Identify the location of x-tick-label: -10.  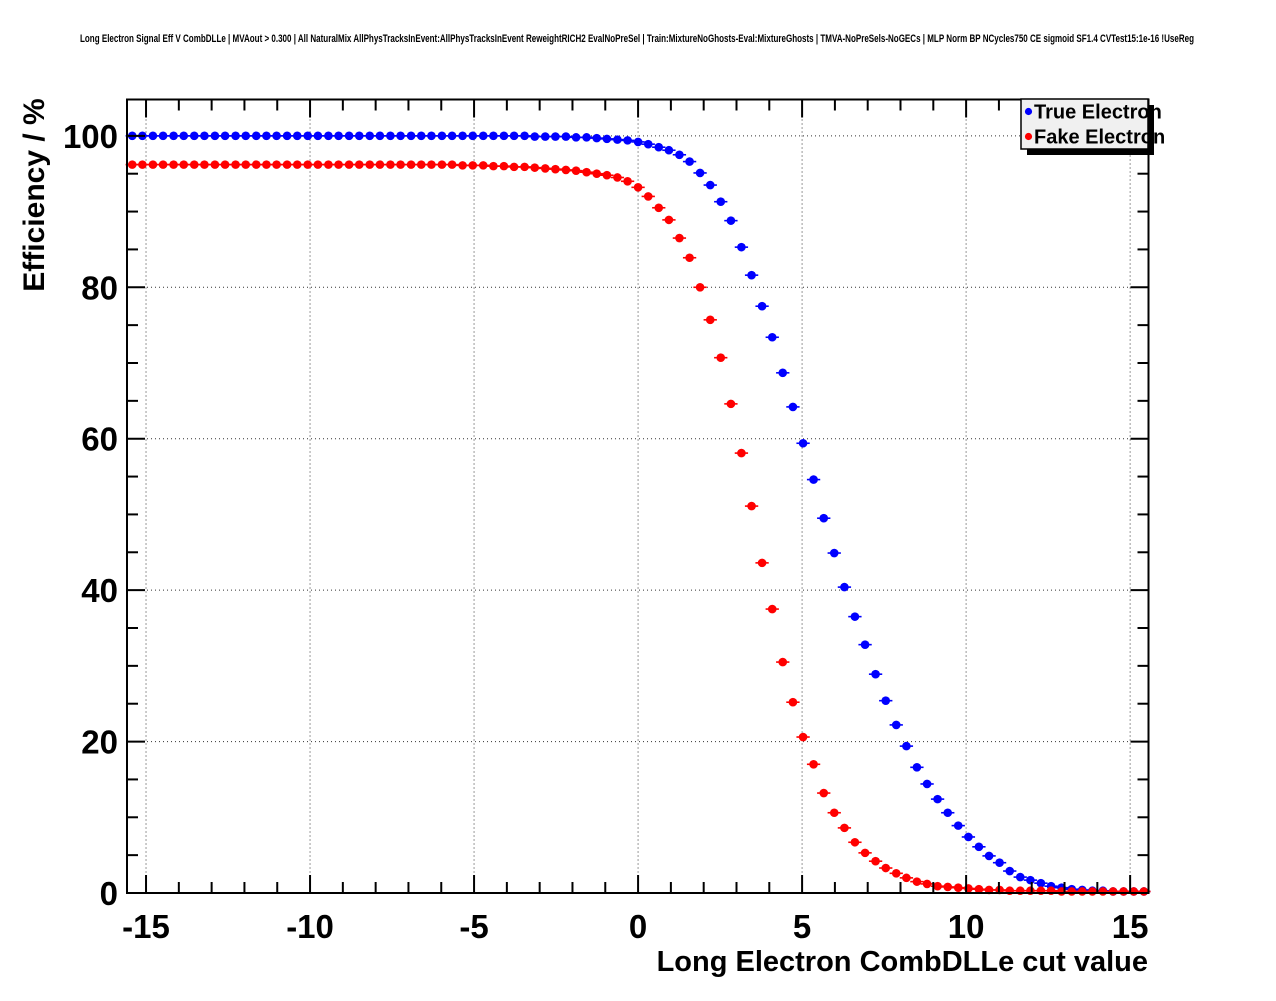
(310, 926).